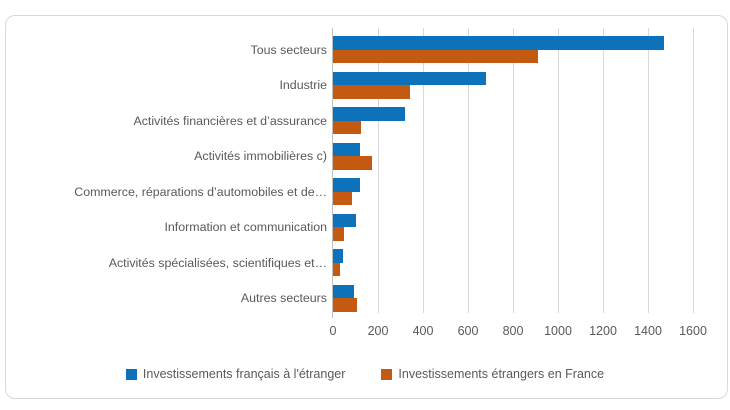 The width and height of the screenshot is (730, 410). What do you see at coordinates (501, 374) in the screenshot?
I see `legend-label-foreign-in-france: Investissements étrangers en France` at bounding box center [501, 374].